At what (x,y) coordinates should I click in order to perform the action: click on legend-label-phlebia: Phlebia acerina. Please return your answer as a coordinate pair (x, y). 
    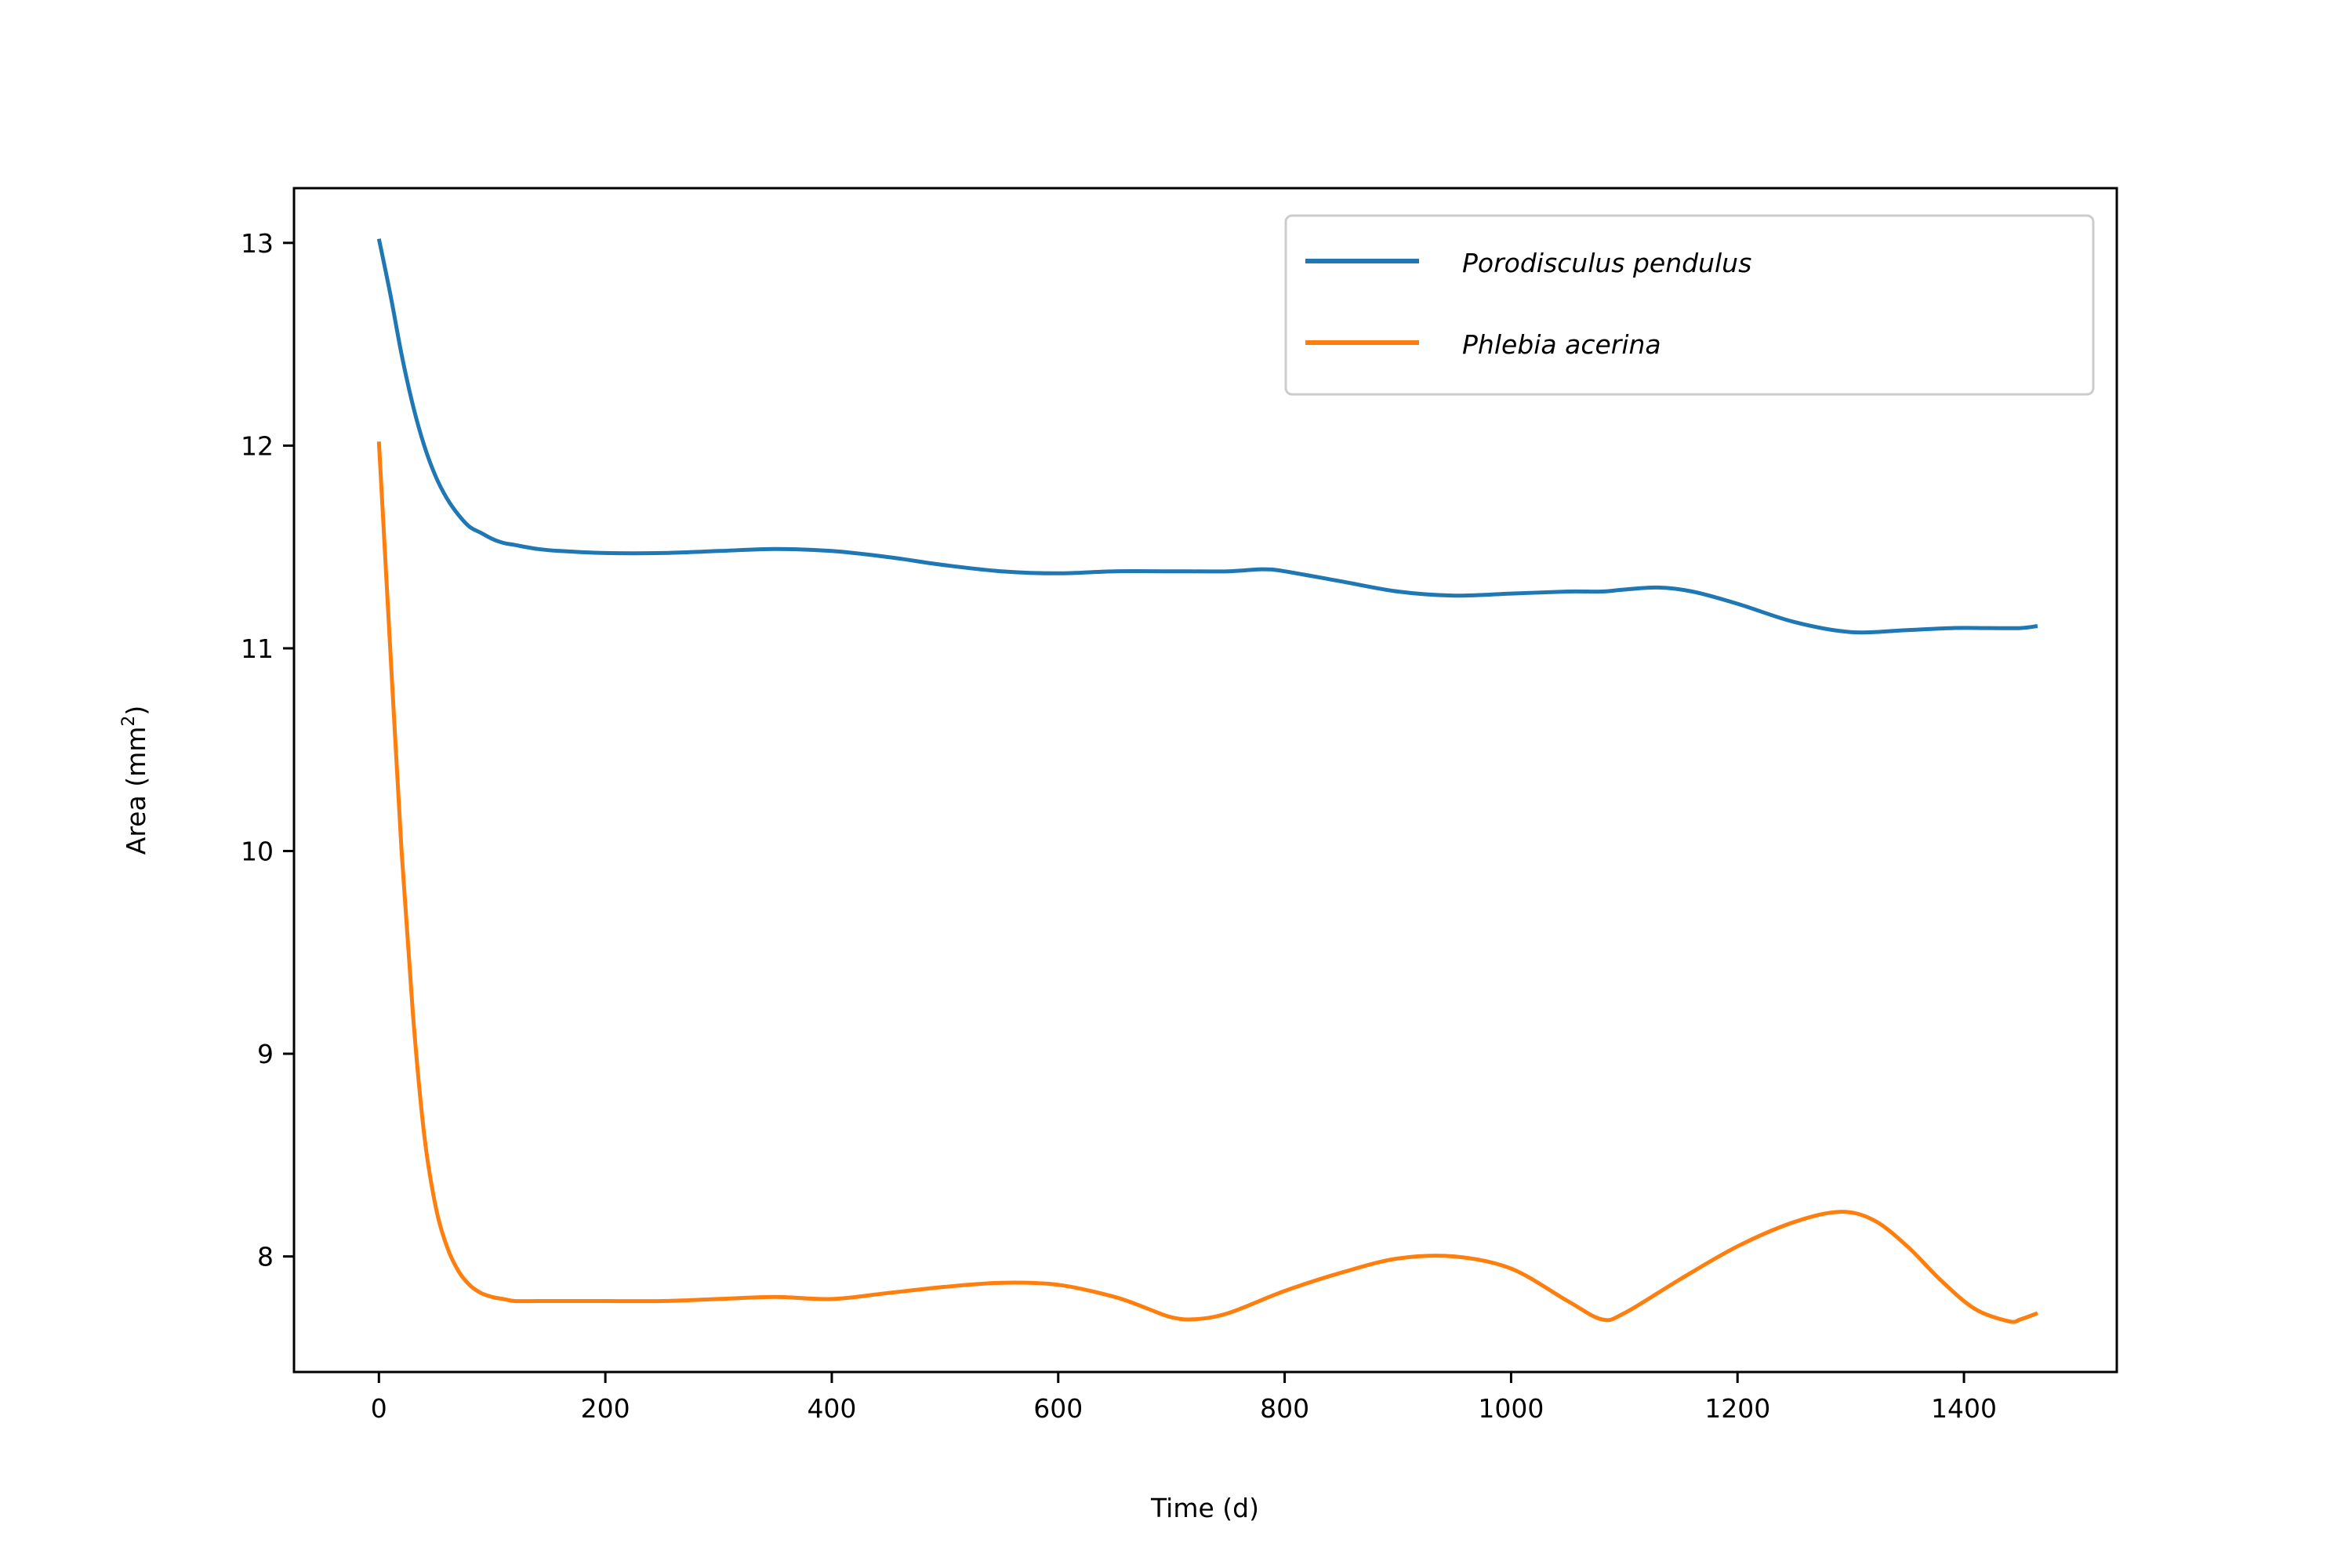
    Looking at the image, I should click on (1561, 344).